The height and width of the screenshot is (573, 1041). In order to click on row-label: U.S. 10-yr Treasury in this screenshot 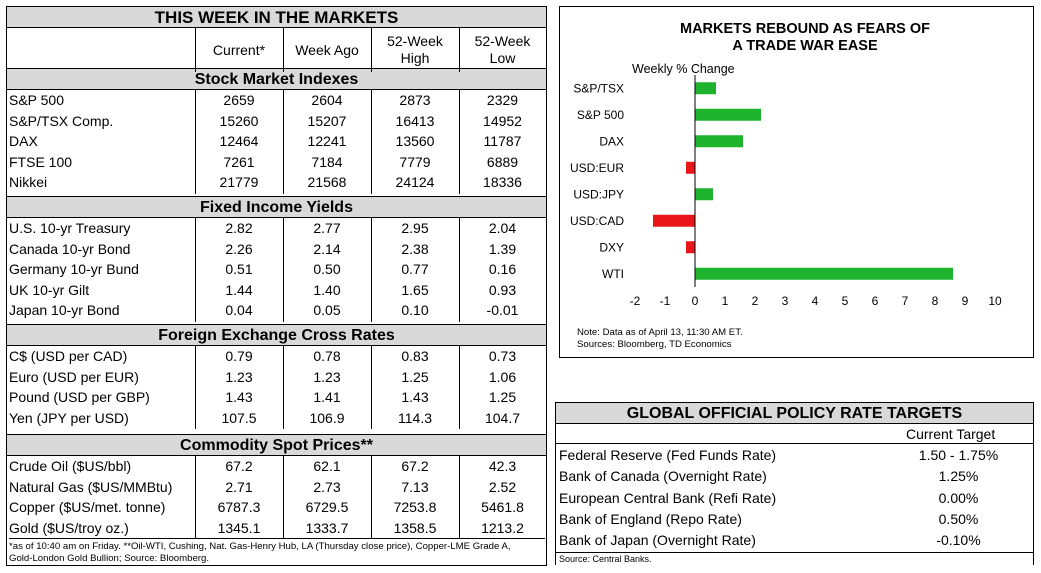, I will do `click(70, 228)`.